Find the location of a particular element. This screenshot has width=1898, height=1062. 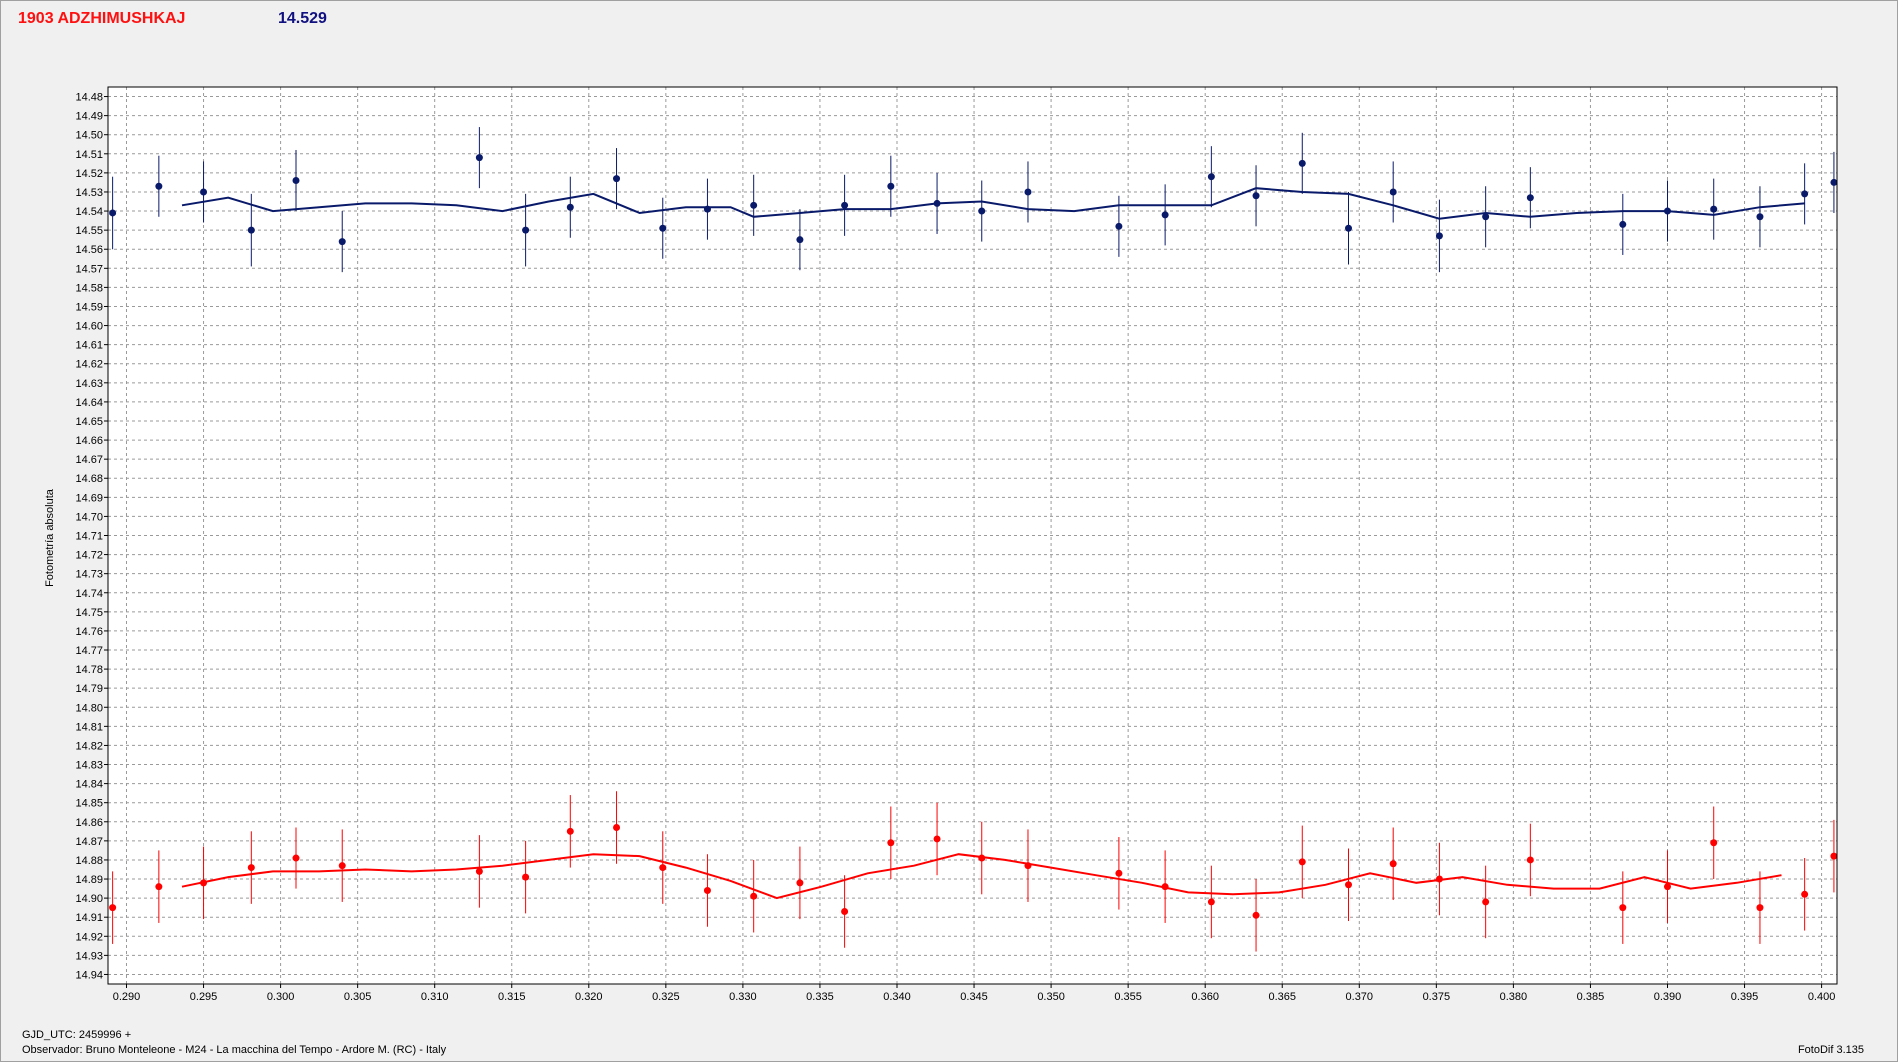

y-tick-label: 14.82 is located at coordinates (89, 746).